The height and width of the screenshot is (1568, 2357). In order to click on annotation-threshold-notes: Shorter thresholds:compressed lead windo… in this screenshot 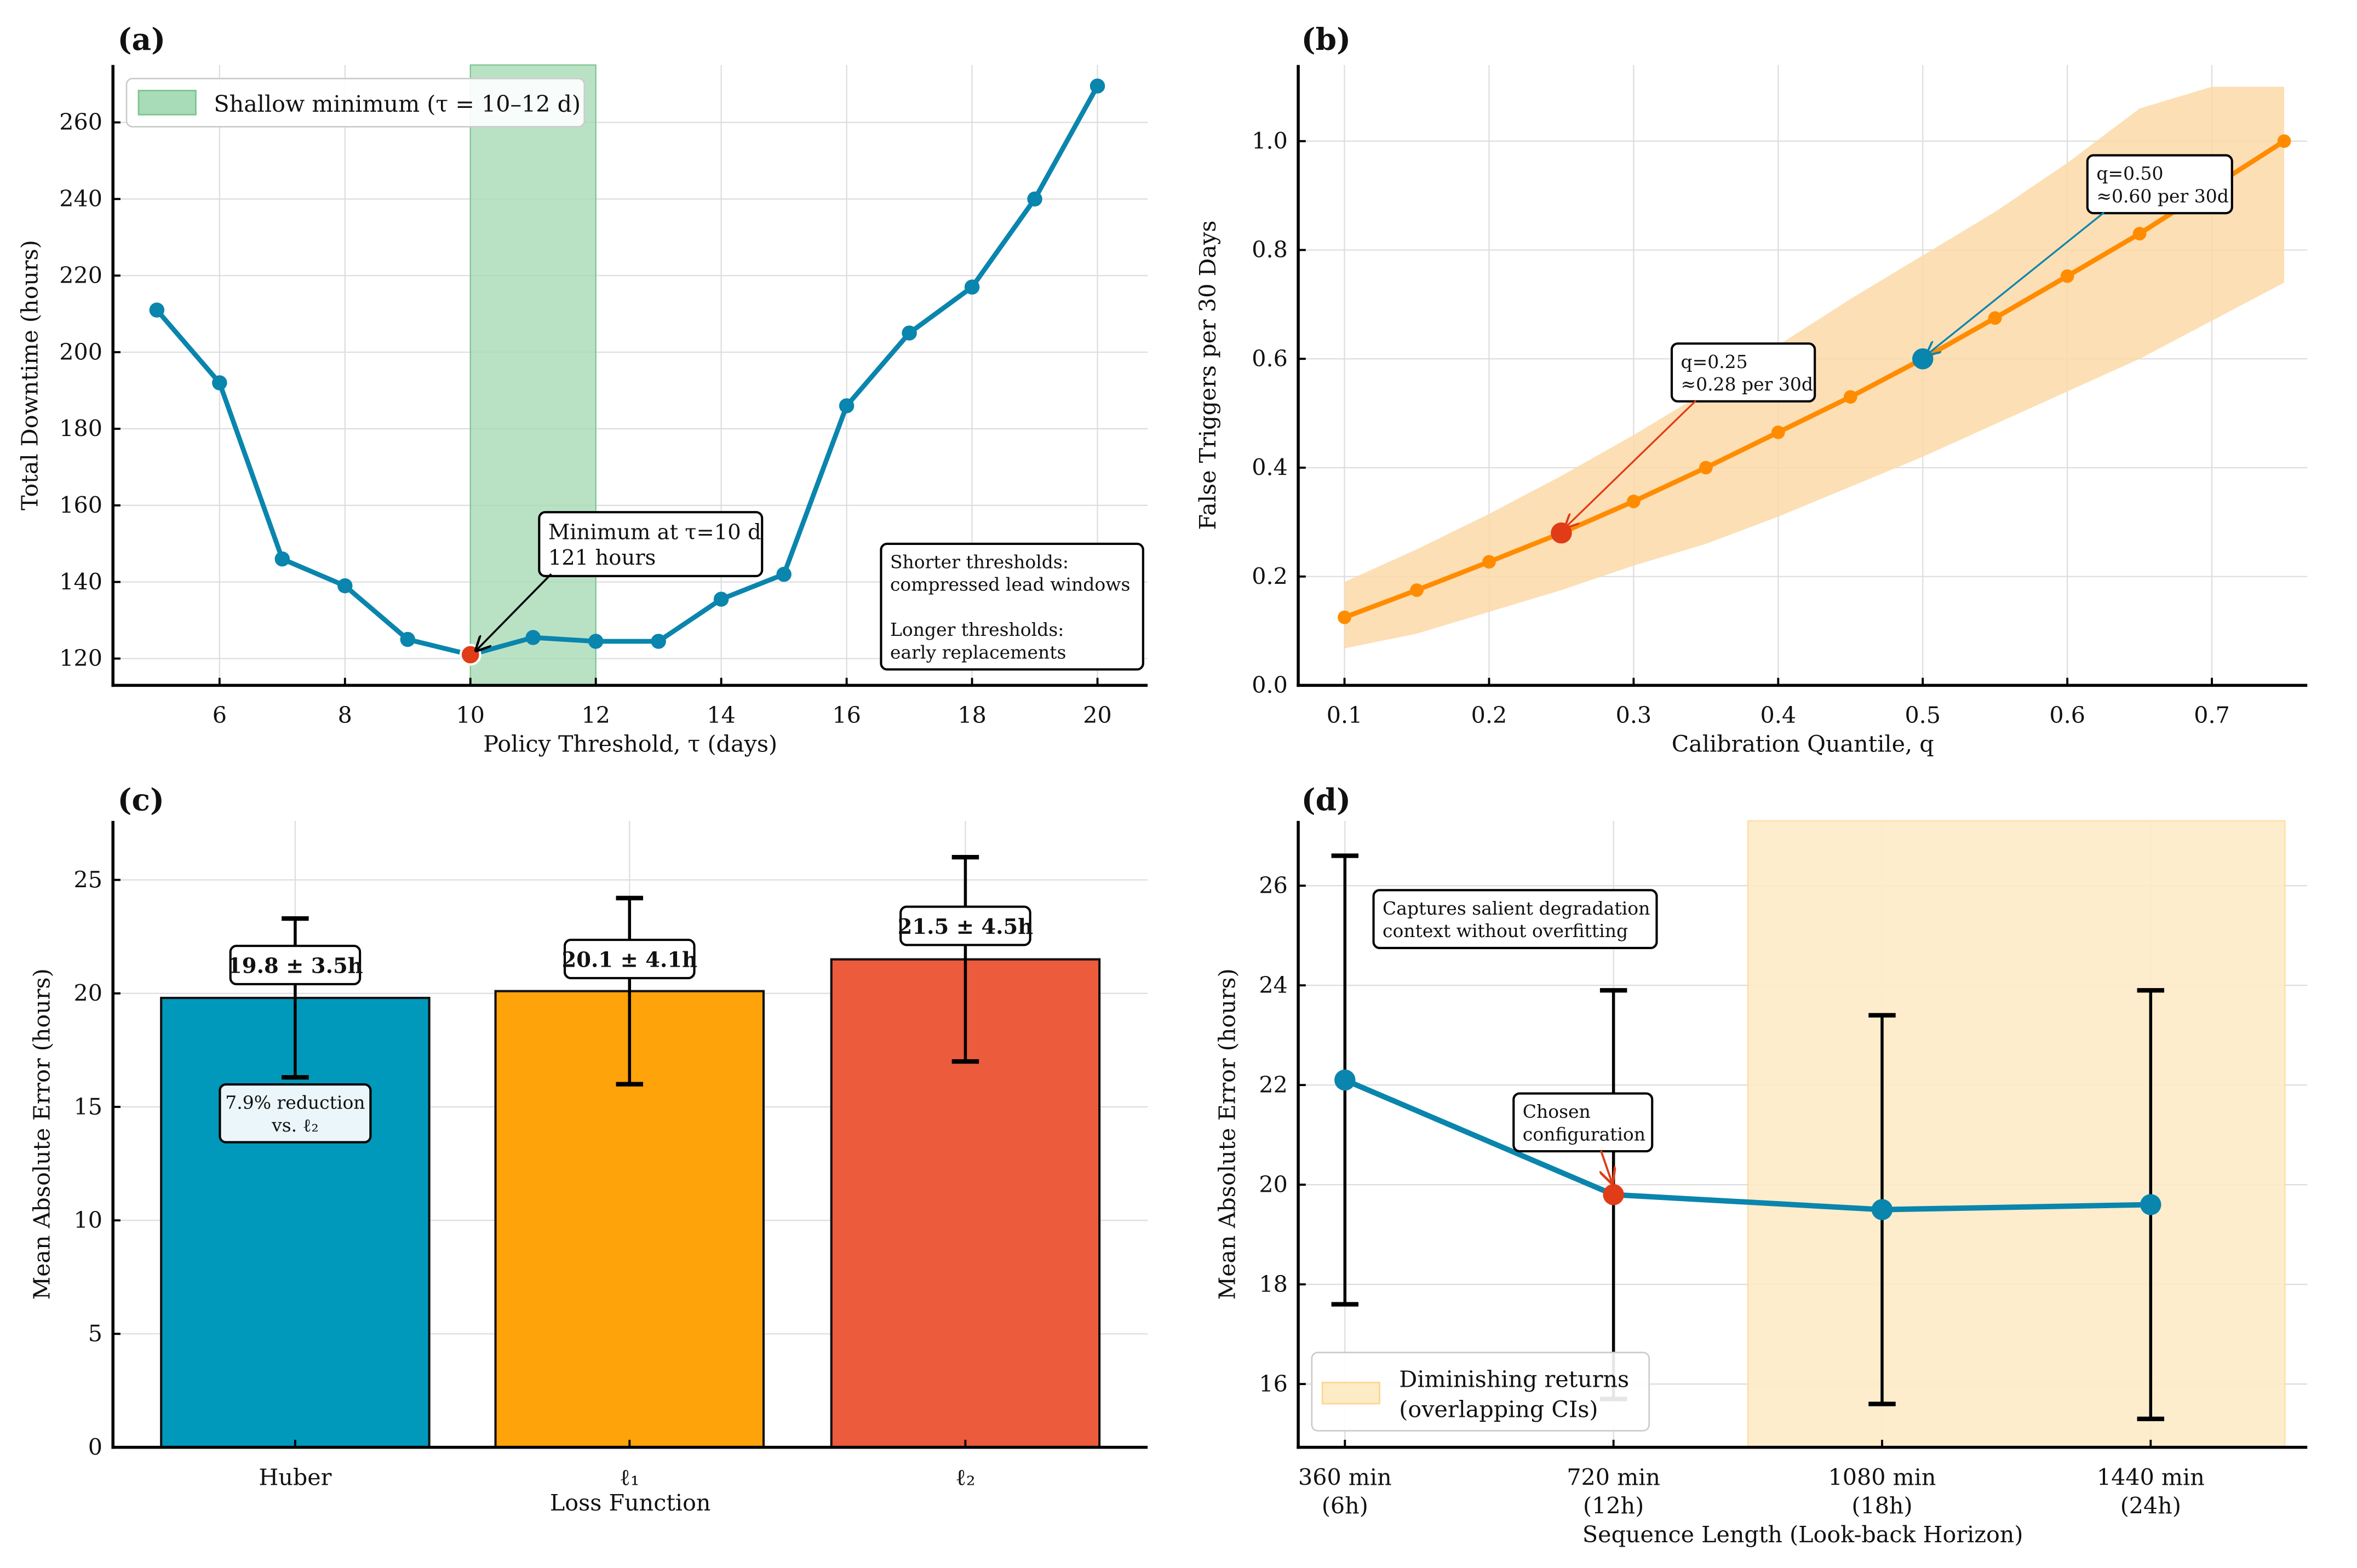, I will do `click(1012, 606)`.